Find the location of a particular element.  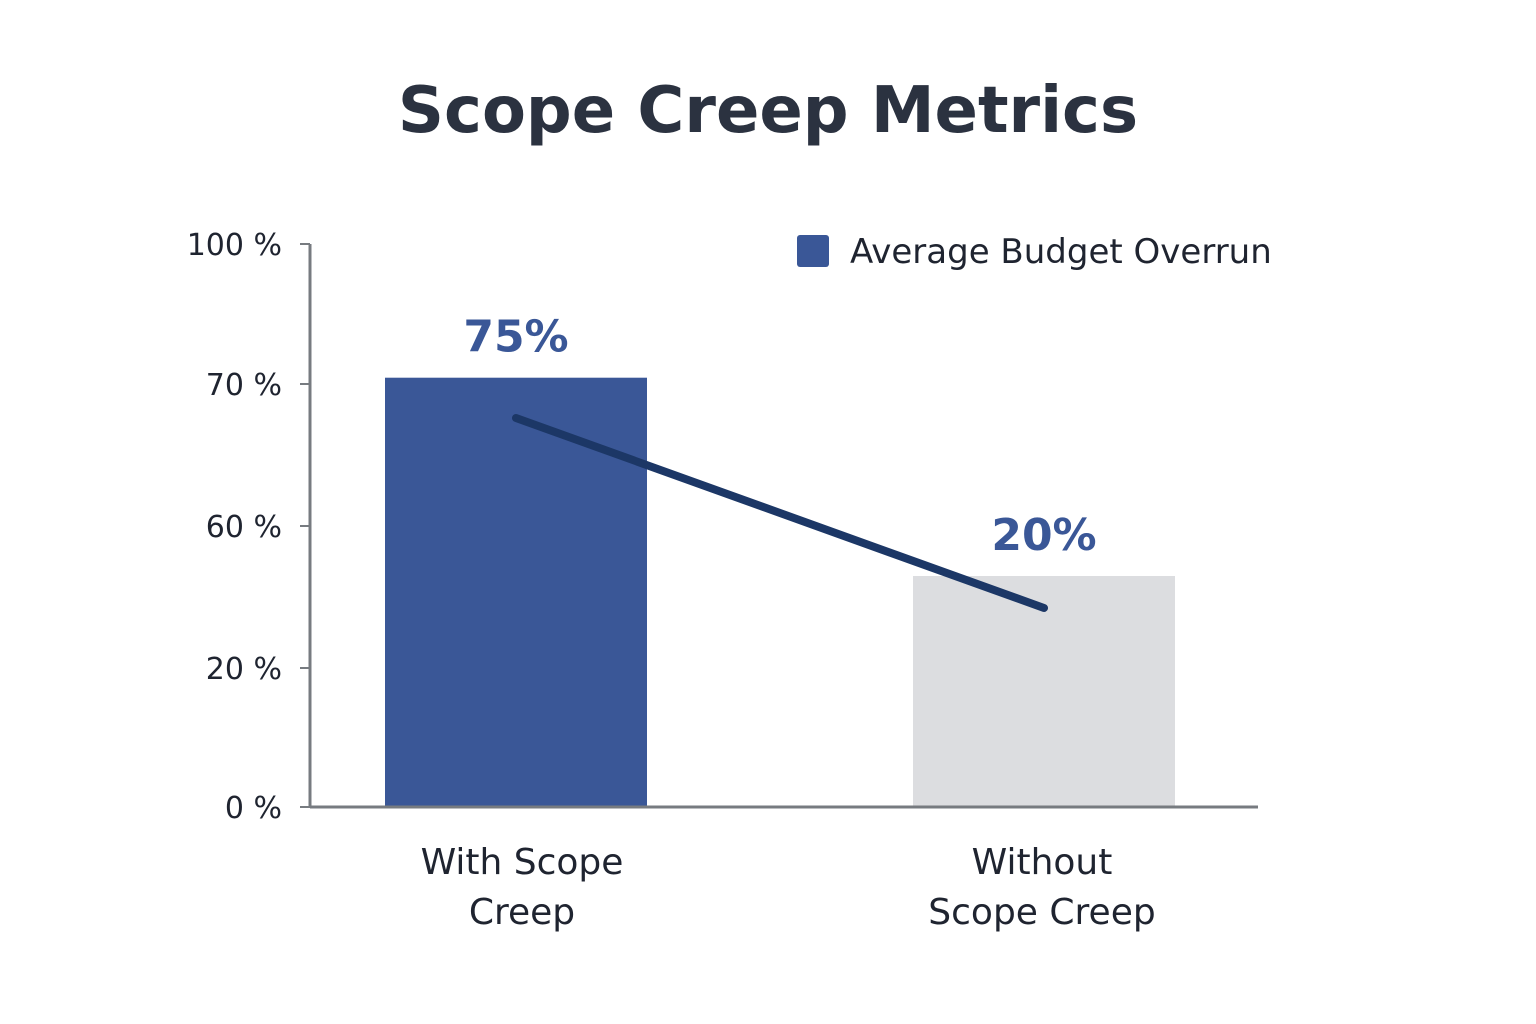

category-label-line: Creep is located at coordinates (522, 912).